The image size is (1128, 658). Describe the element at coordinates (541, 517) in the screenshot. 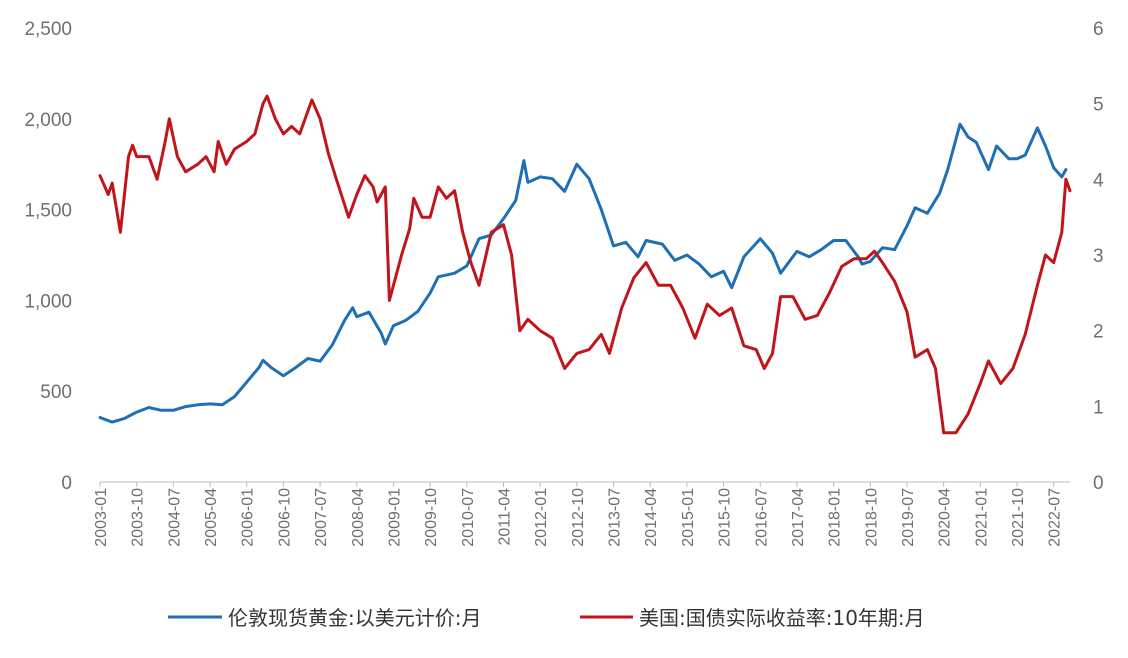

I see `x-tick-label: 2012-01` at that location.